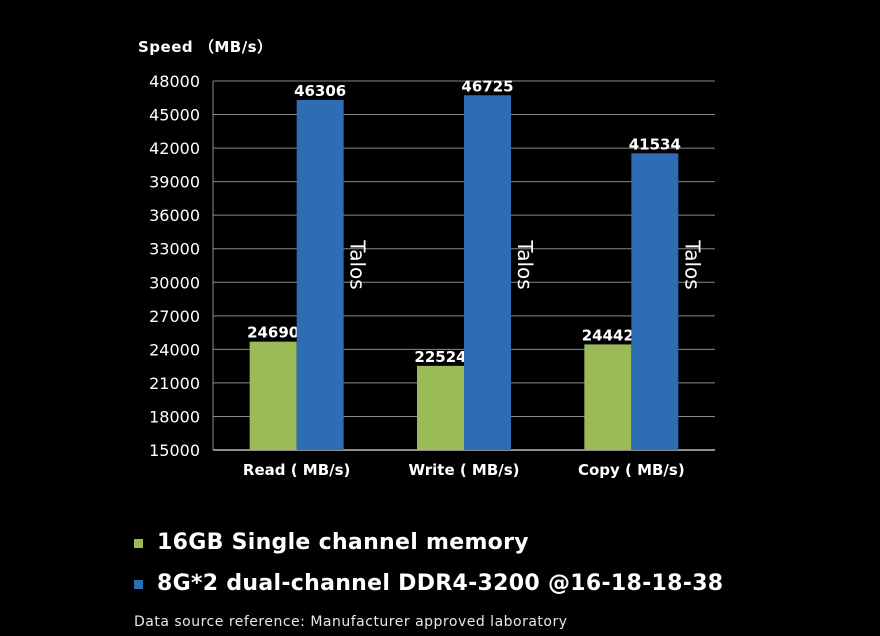 The image size is (880, 636). What do you see at coordinates (174, 383) in the screenshot?
I see `y-tick-label: 21000` at bounding box center [174, 383].